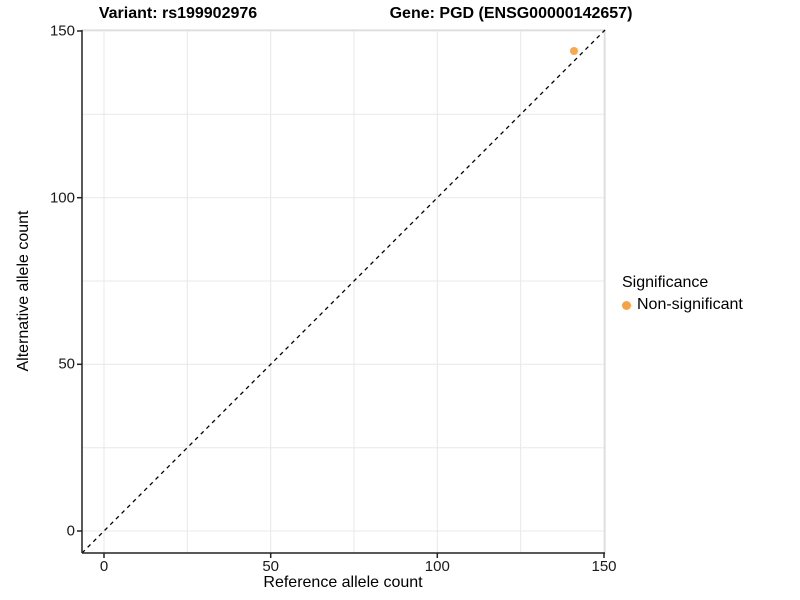 This screenshot has height=600, width=800. What do you see at coordinates (626, 305) in the screenshot?
I see `legend-point-icon` at bounding box center [626, 305].